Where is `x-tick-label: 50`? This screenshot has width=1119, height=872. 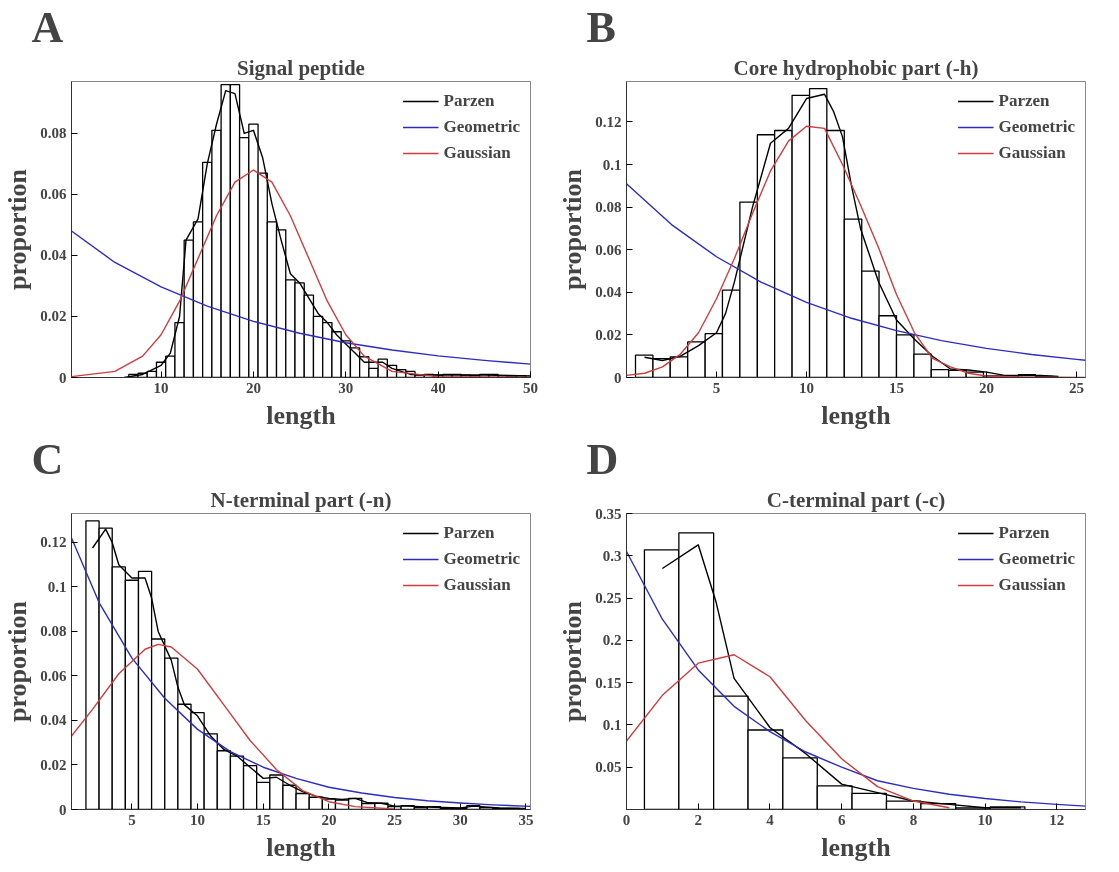 x-tick-label: 50 is located at coordinates (530, 387).